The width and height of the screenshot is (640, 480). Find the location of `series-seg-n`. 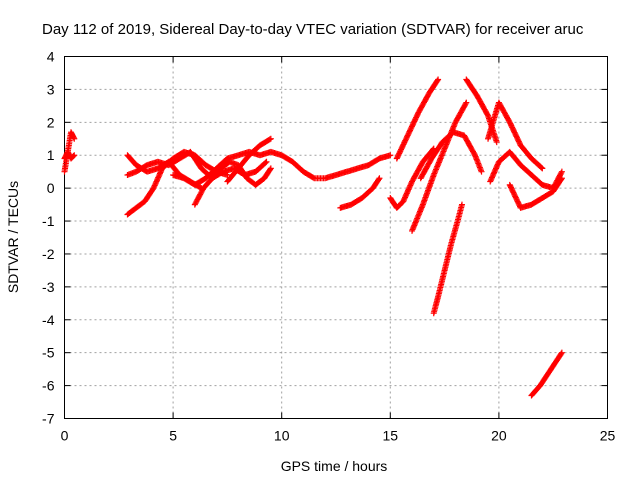

series-seg-n is located at coordinates (447, 259).